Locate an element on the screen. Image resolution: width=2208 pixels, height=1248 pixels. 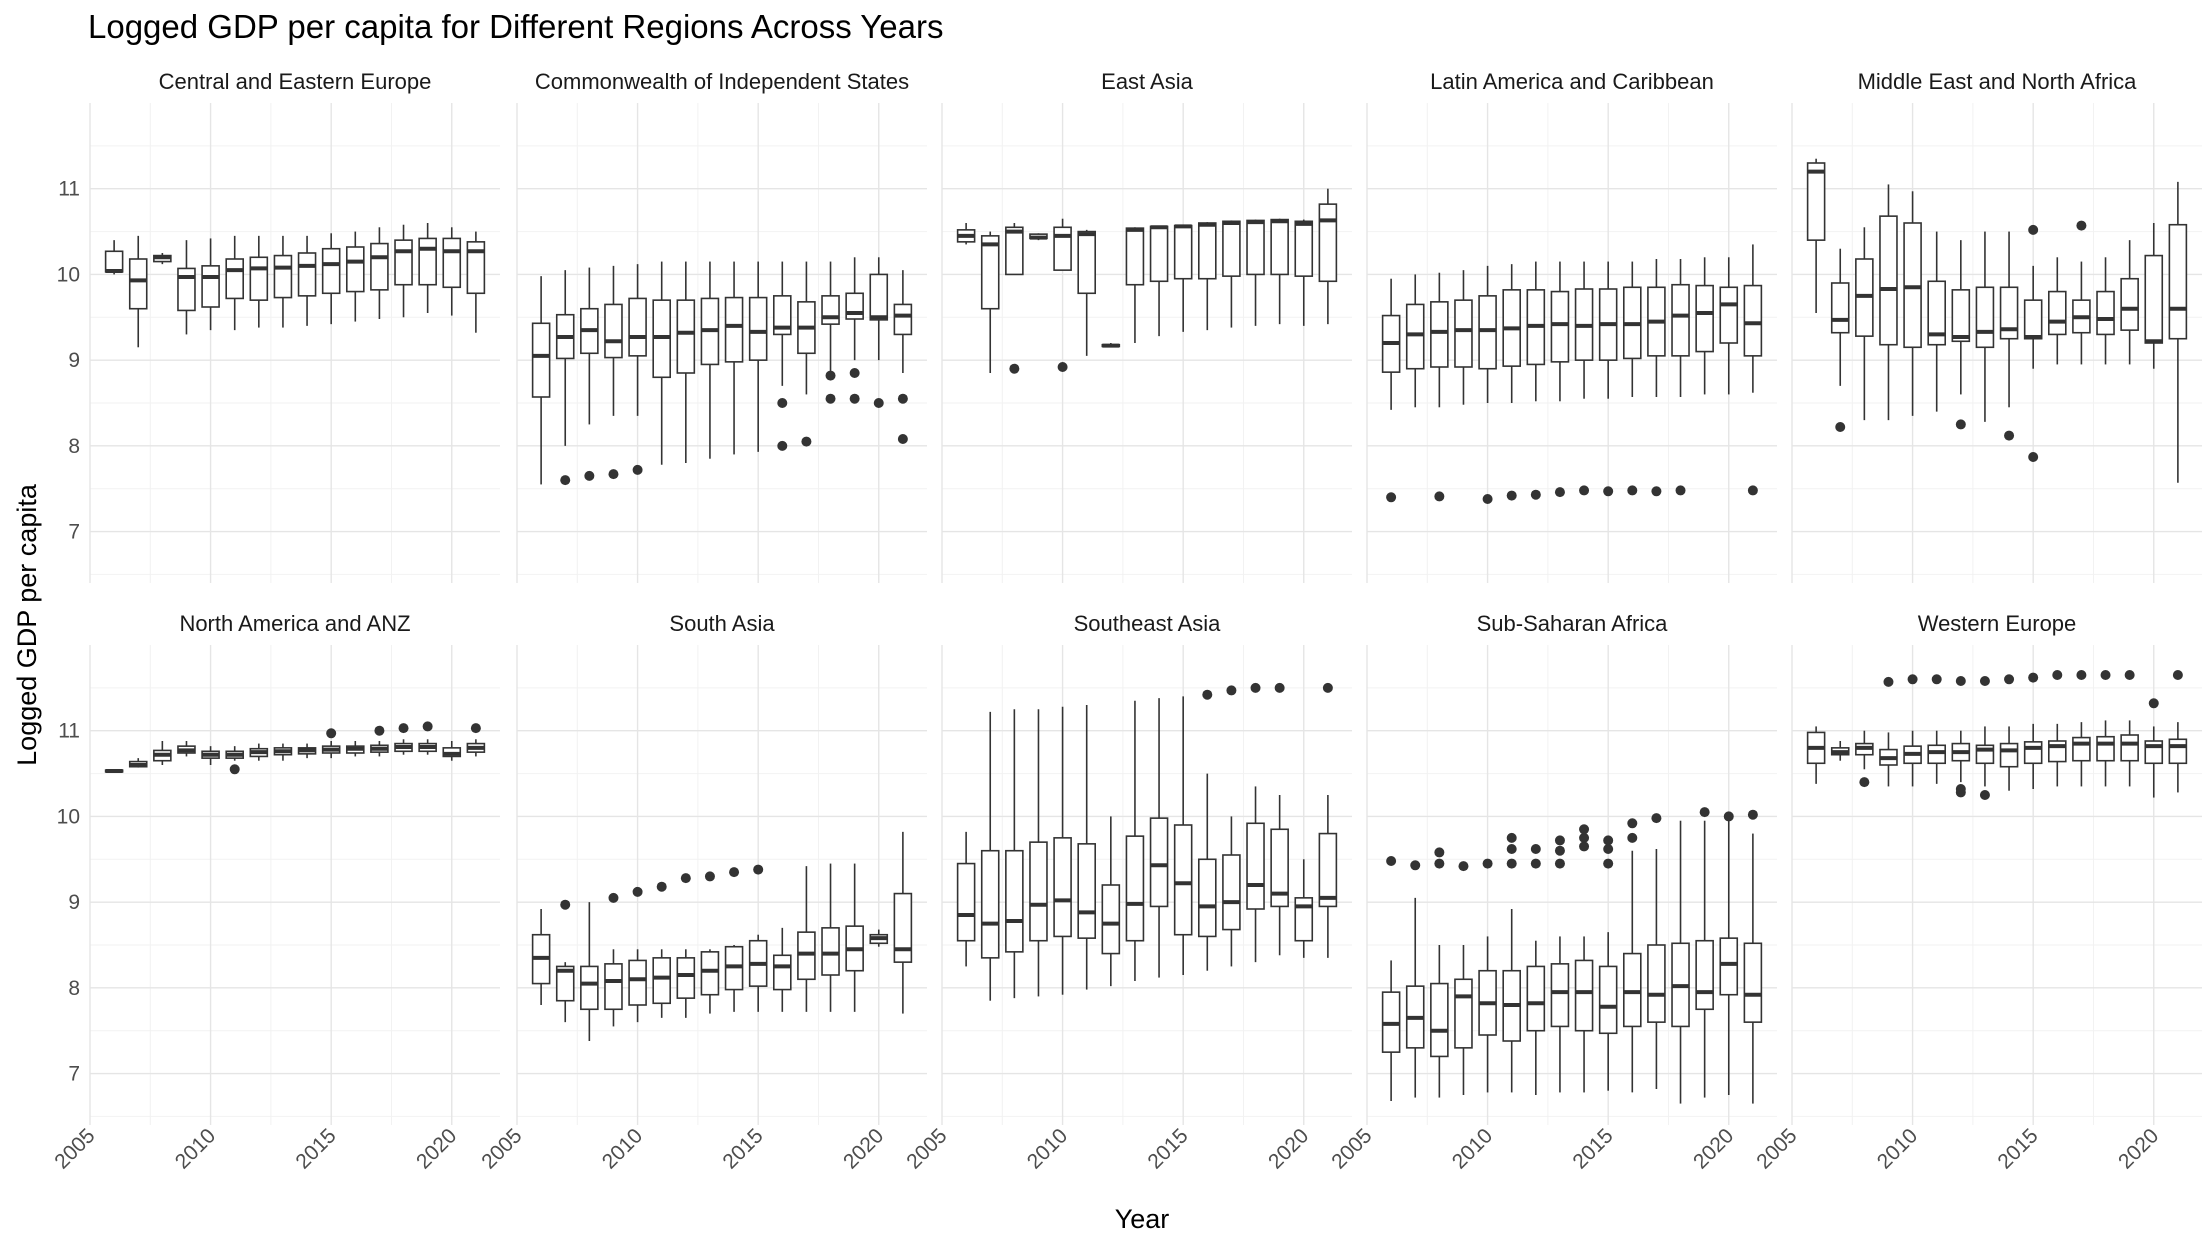
panel-strip-label: Southeast Asia is located at coordinates (1148, 623).